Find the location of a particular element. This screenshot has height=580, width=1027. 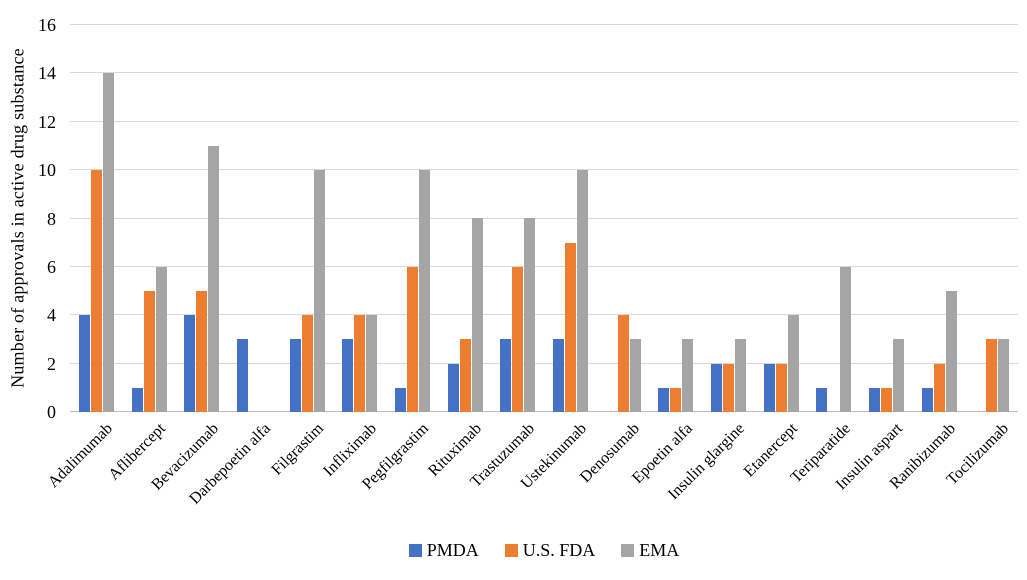

legend-swatch-ema is located at coordinates (628, 550).